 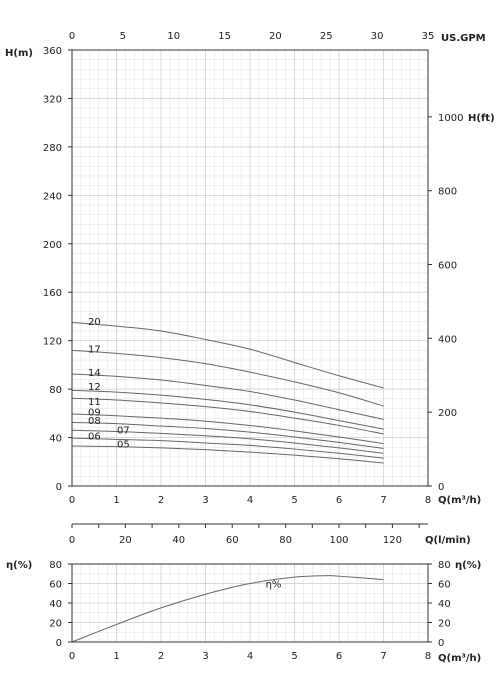 I want to click on eff-x-tick-label: 6, so click(x=339, y=656).